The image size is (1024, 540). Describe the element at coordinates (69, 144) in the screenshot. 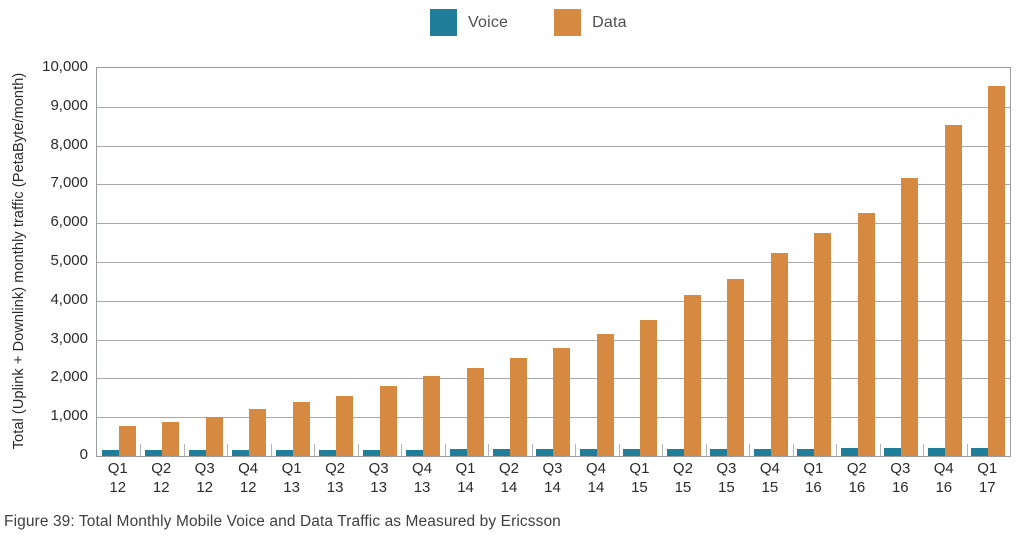

I see `y-tick-label-8000: 8,000` at that location.